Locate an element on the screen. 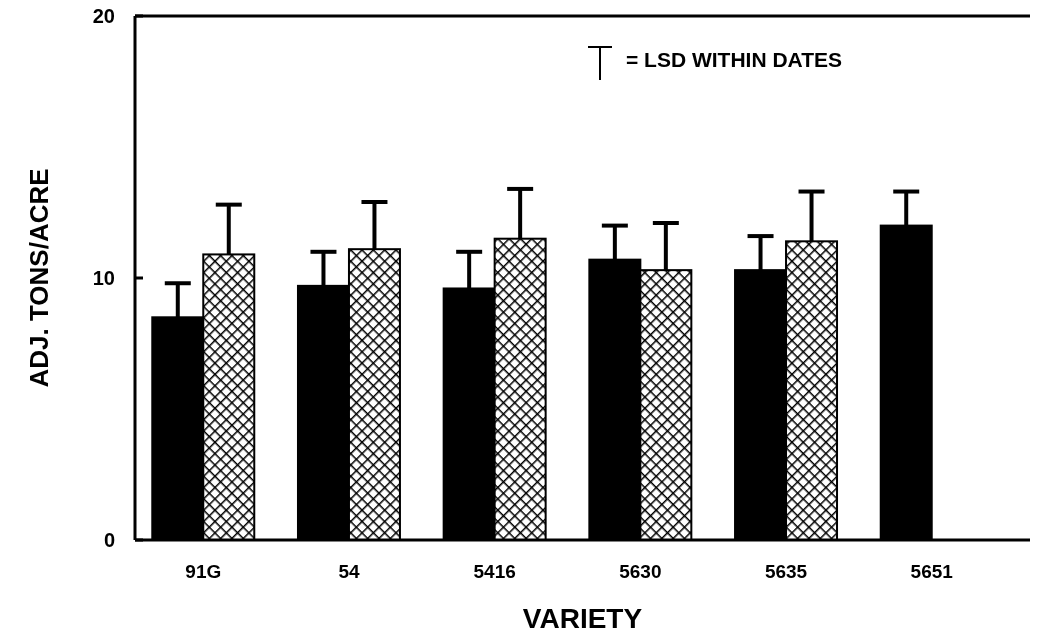 This screenshot has height=641, width=1046. x-tick-label: 5635 is located at coordinates (786, 571).